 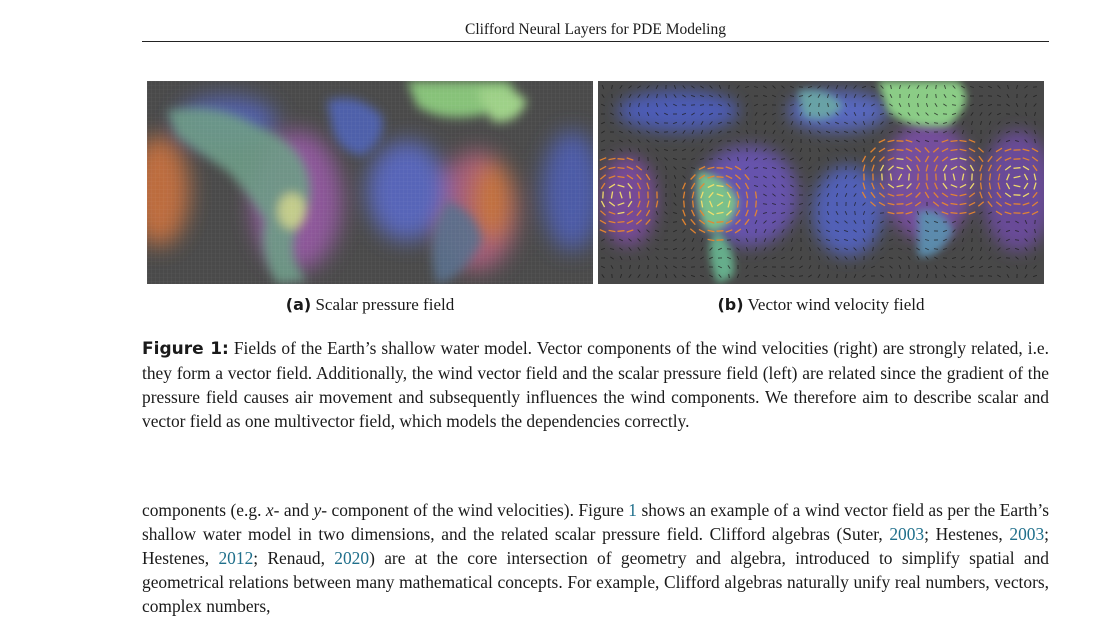 What do you see at coordinates (293, 510) in the screenshot?
I see `body-text-segment: - and` at bounding box center [293, 510].